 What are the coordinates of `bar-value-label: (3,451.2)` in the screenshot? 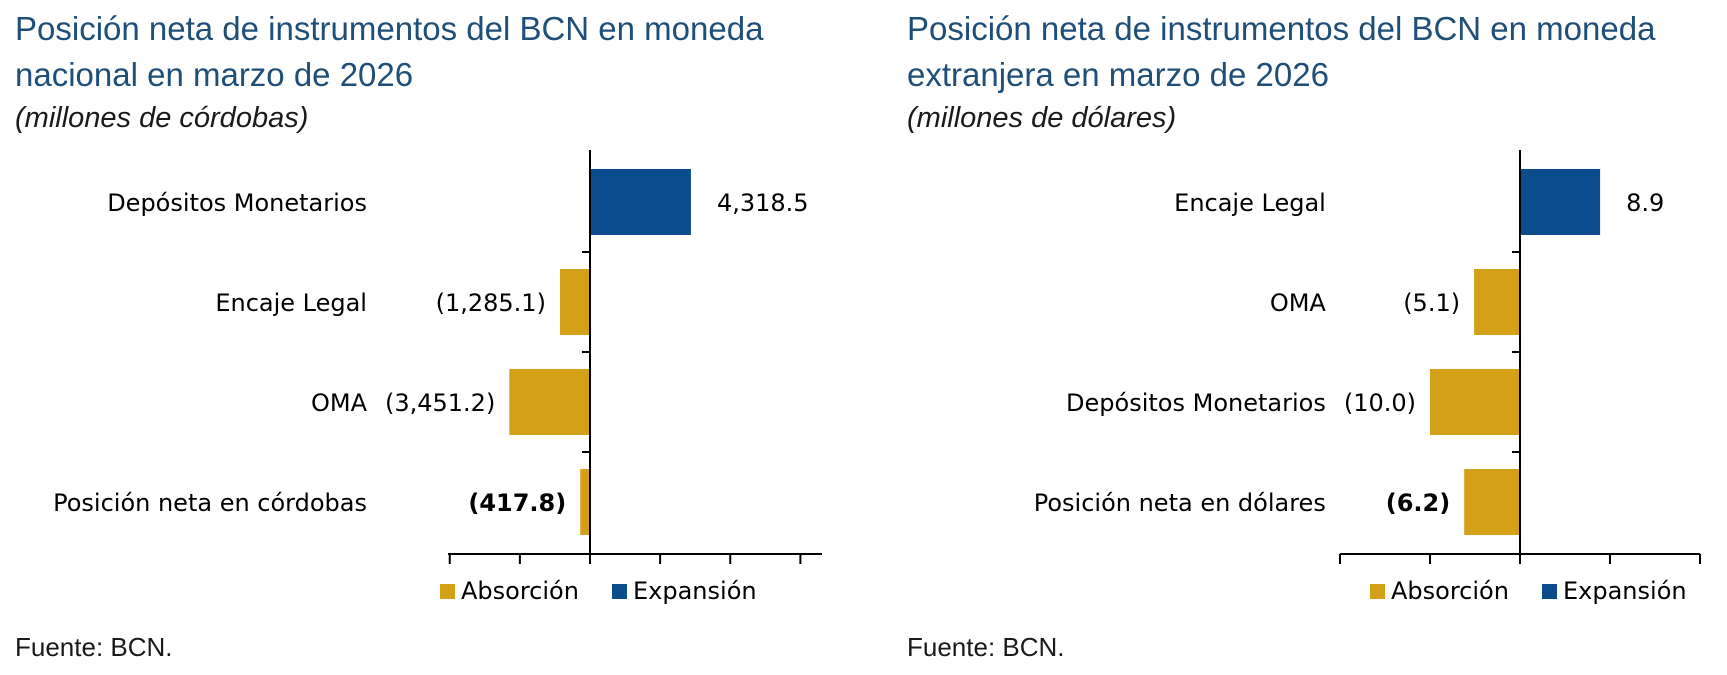 It's located at (440, 403).